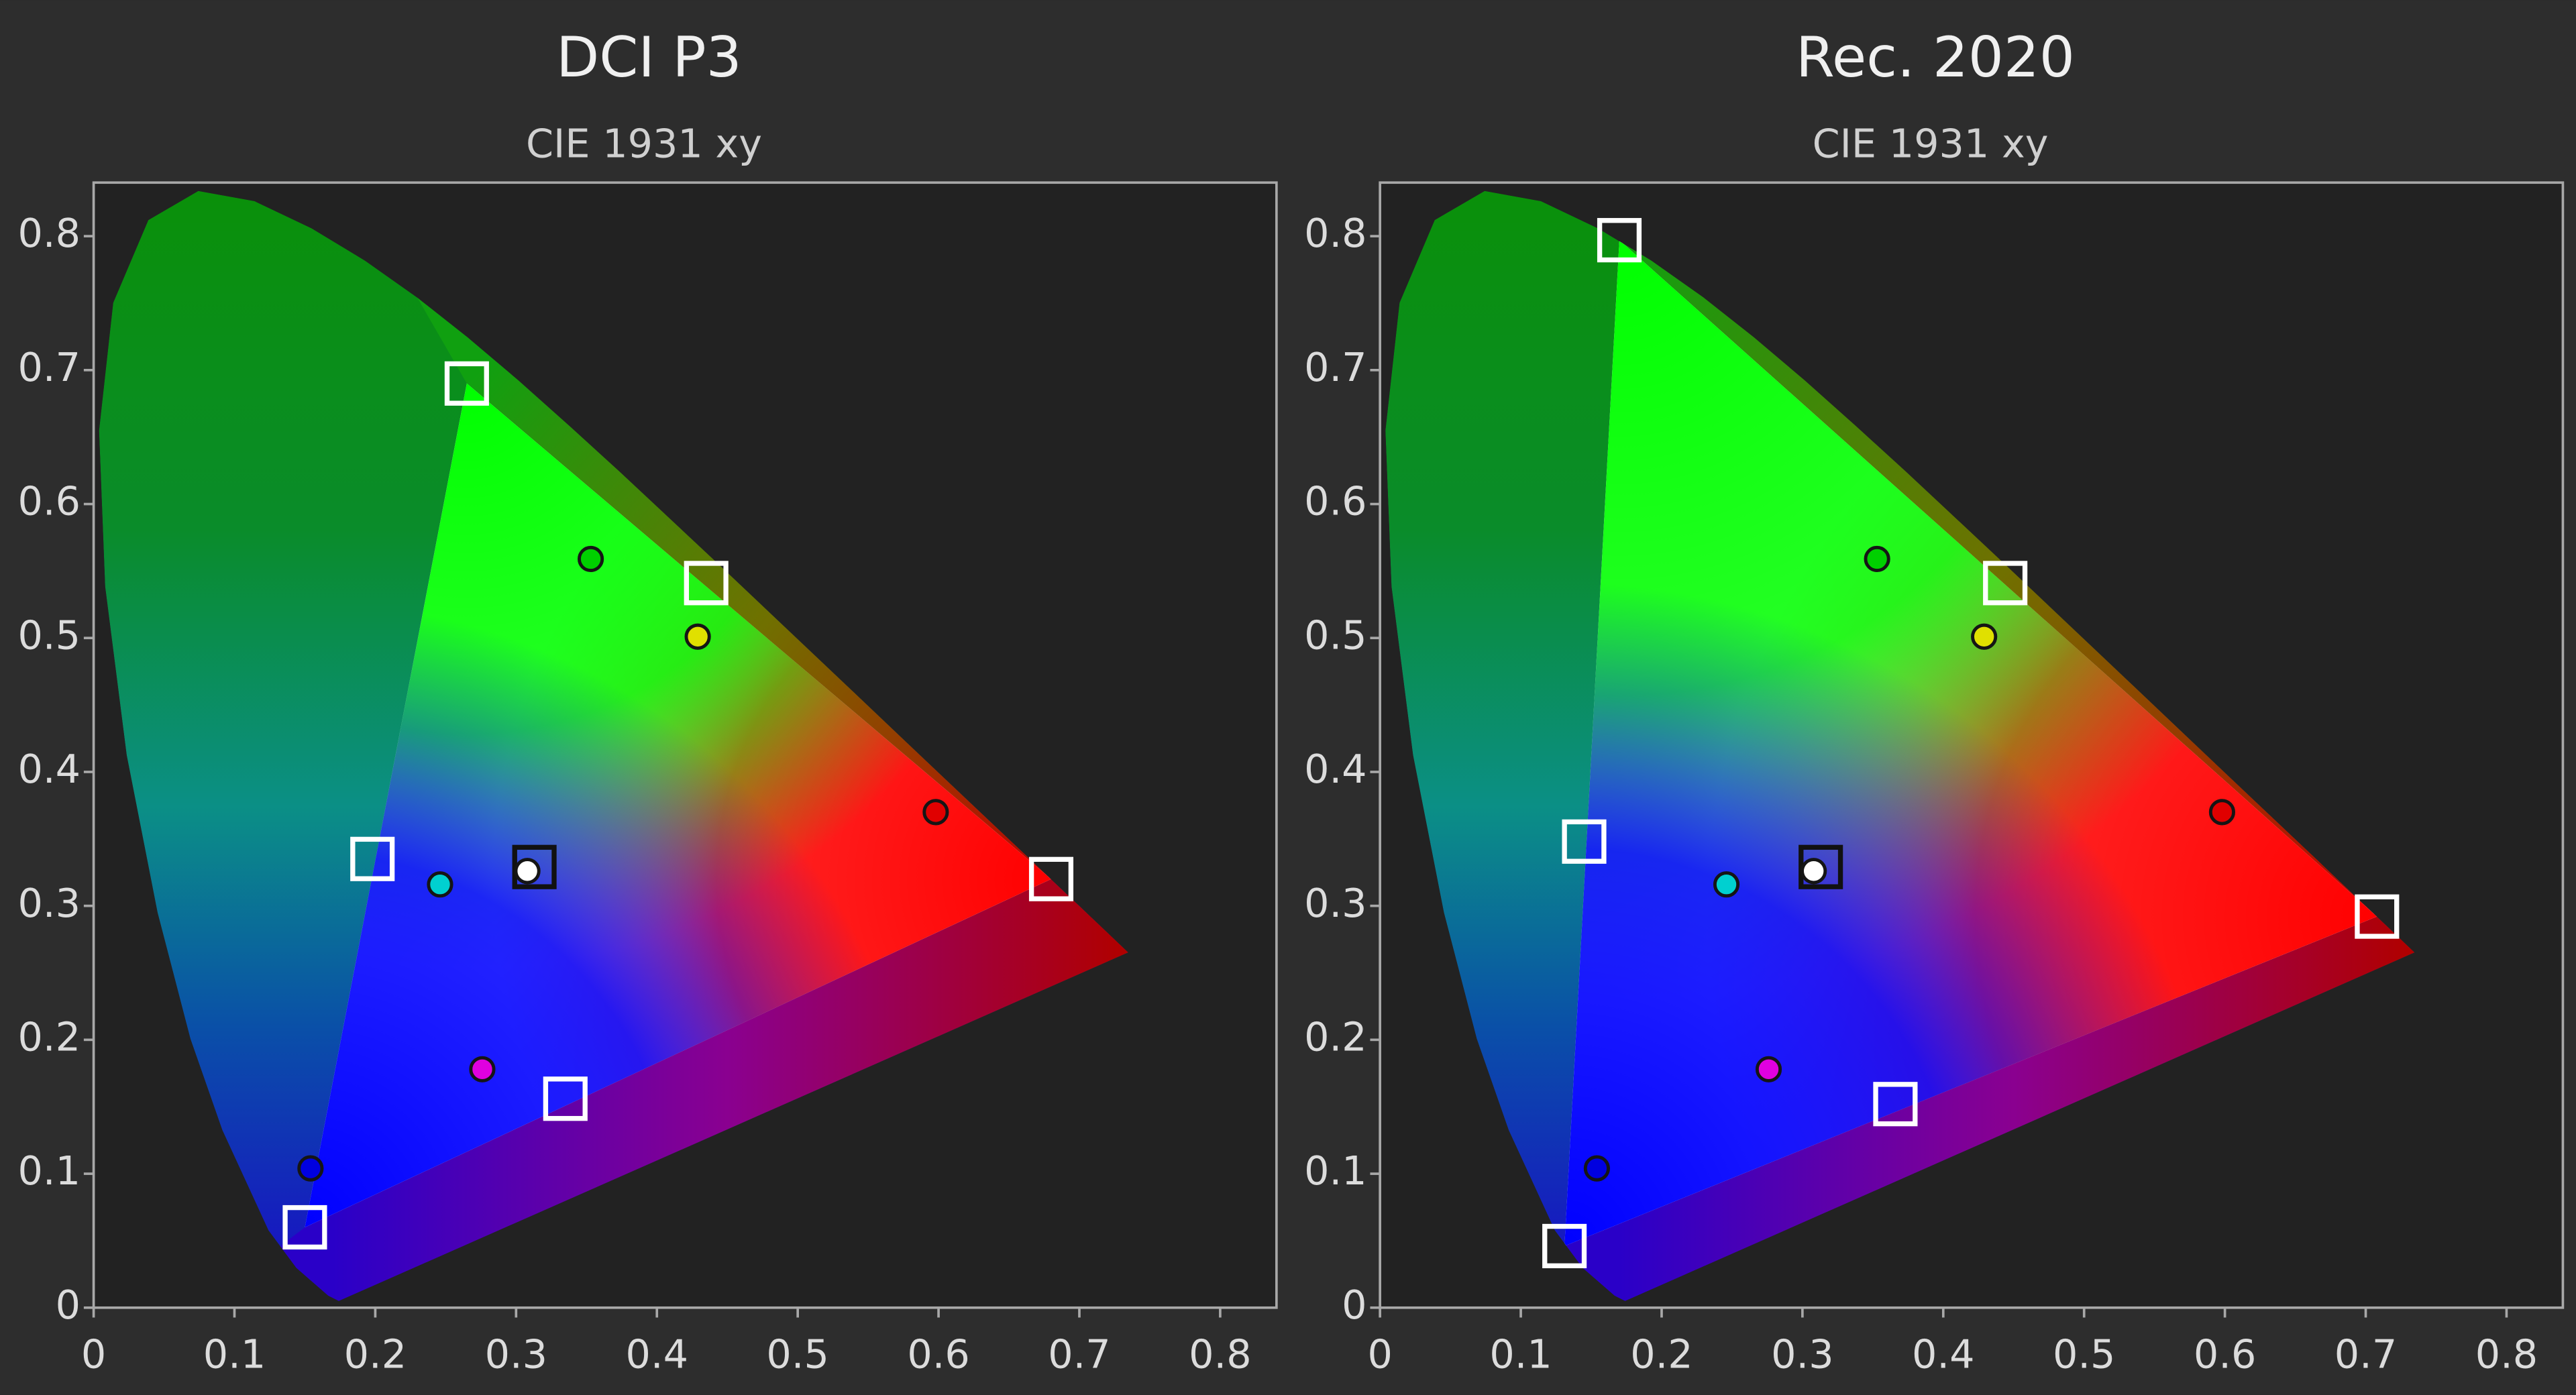  I want to click on chart-title: Rec. 2020, so click(1935, 57).